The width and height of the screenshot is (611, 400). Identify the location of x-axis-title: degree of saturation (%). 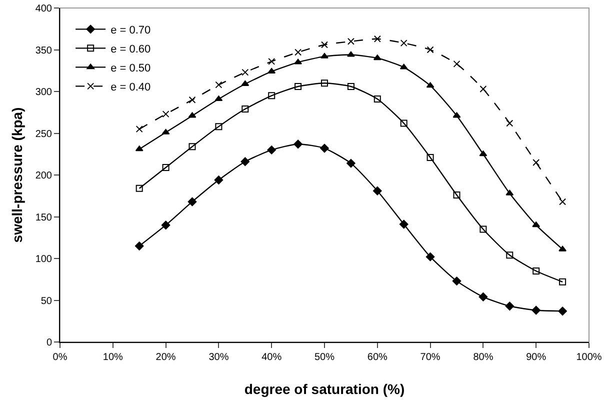
(324, 389).